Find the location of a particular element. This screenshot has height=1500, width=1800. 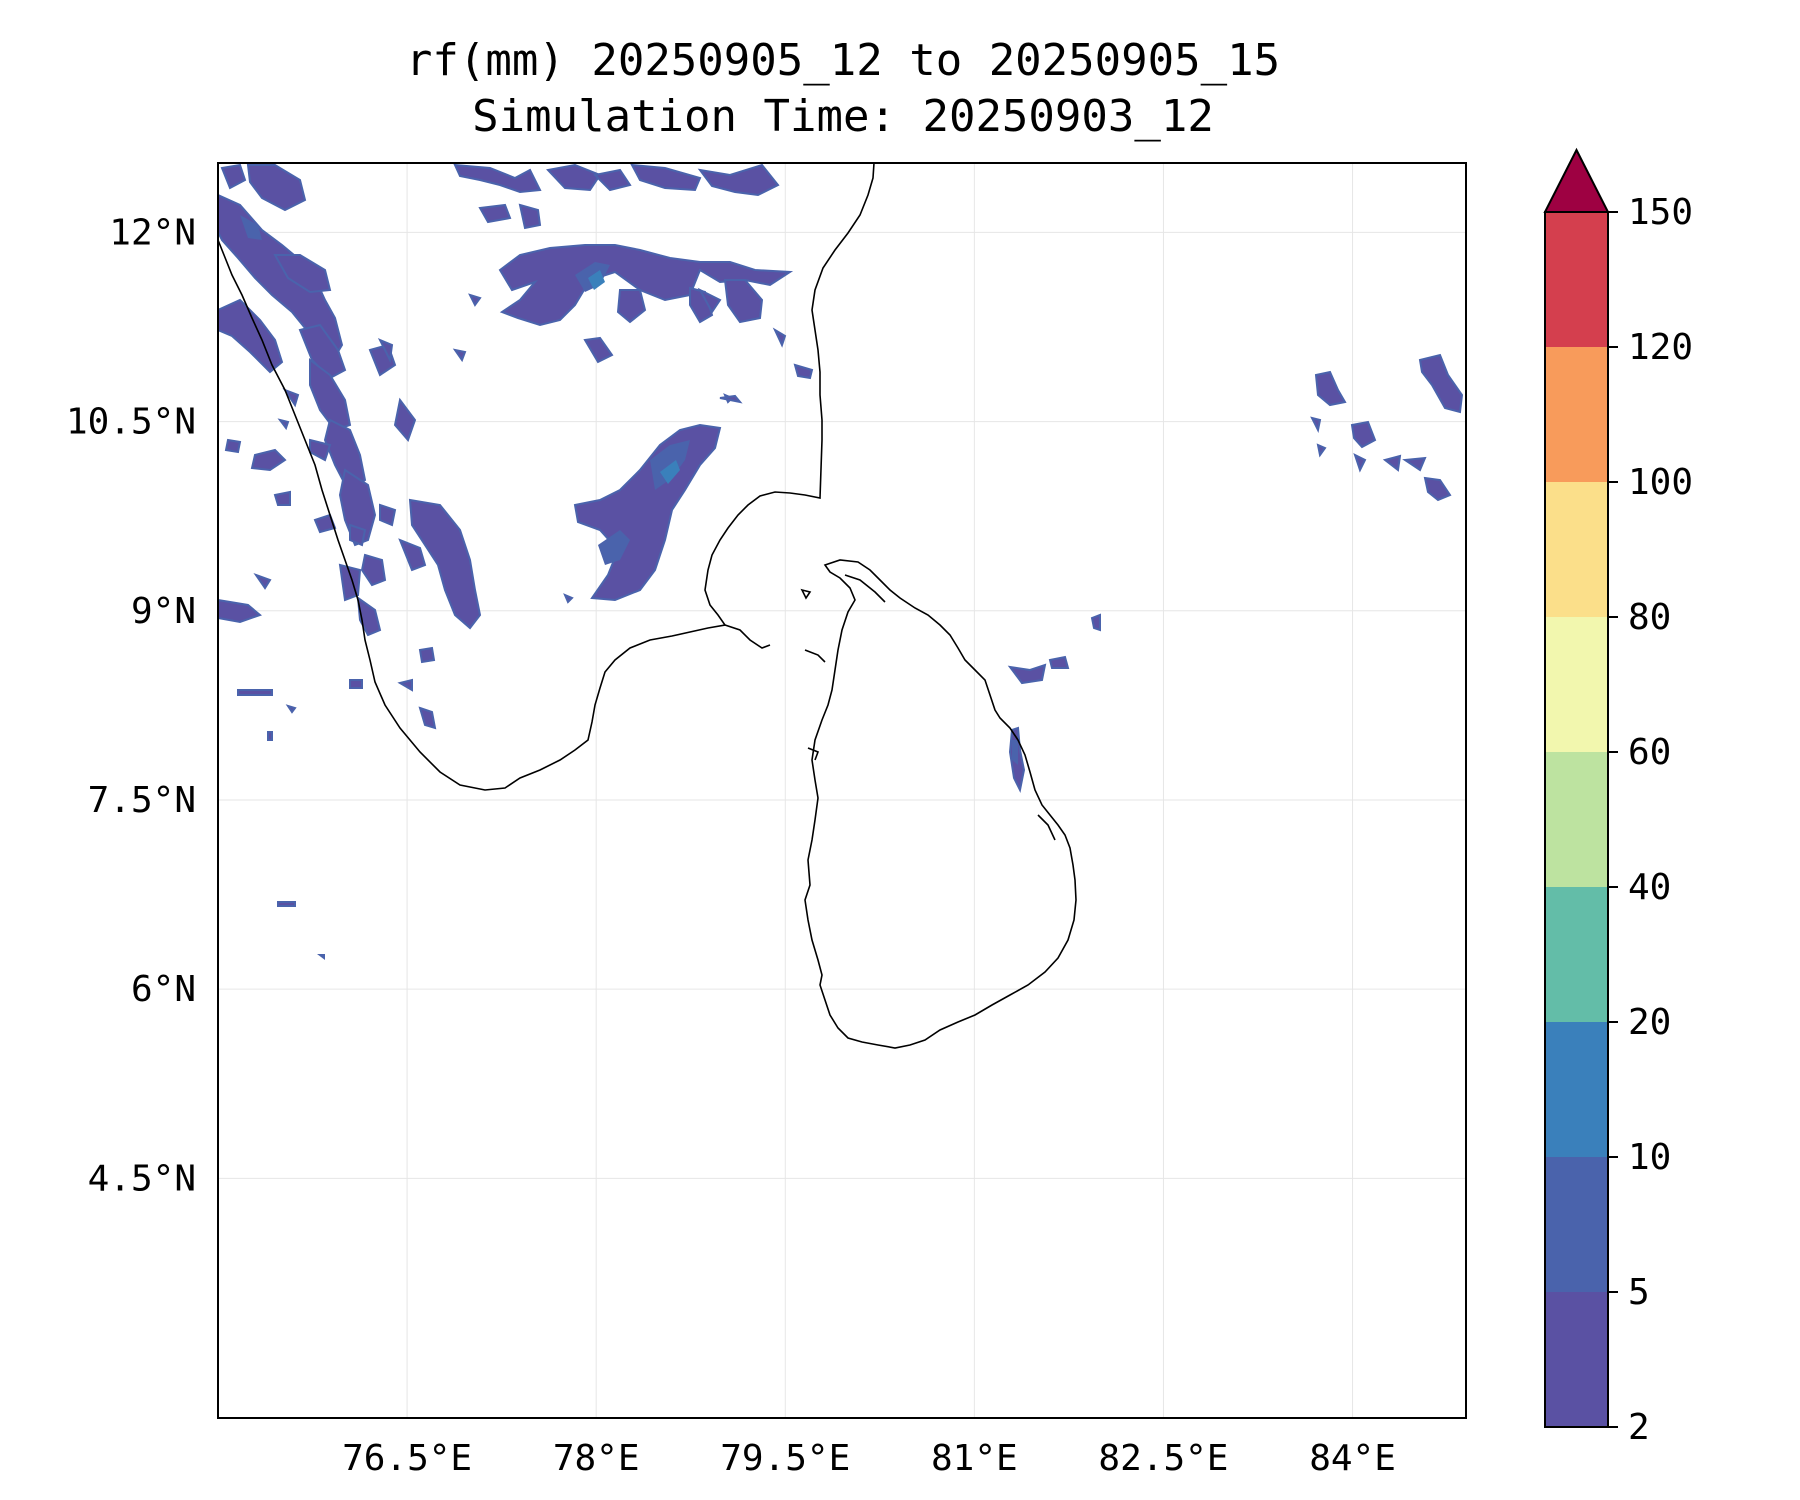

latitude-ticks: 12°N 10.5°N 9°N 7.5°N 6°N 4.5°N is located at coordinates (131, 705).